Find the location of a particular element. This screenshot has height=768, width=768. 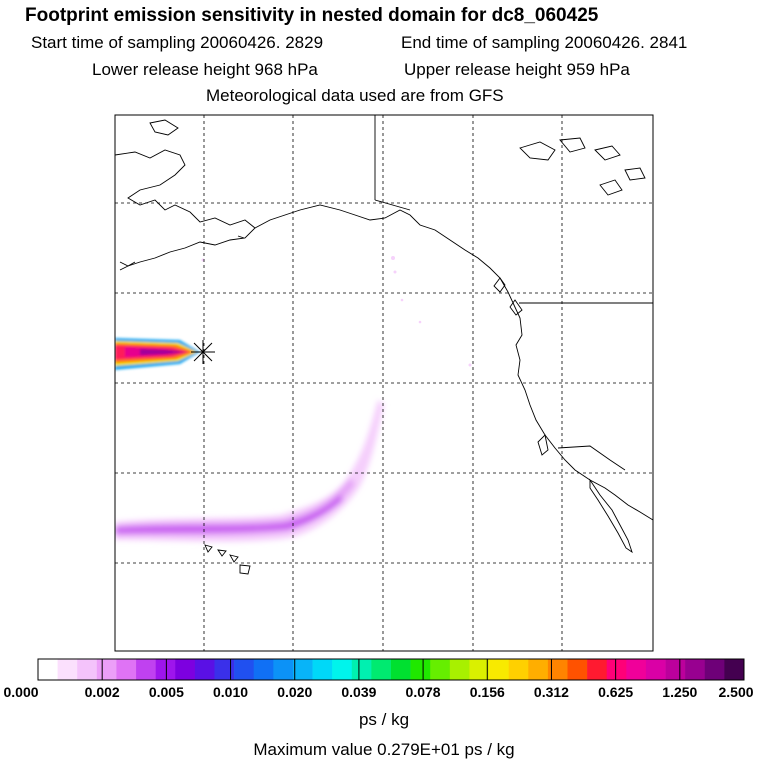

sampling-end-label: End time of sampling 20060426. 2841 is located at coordinates (544, 42).